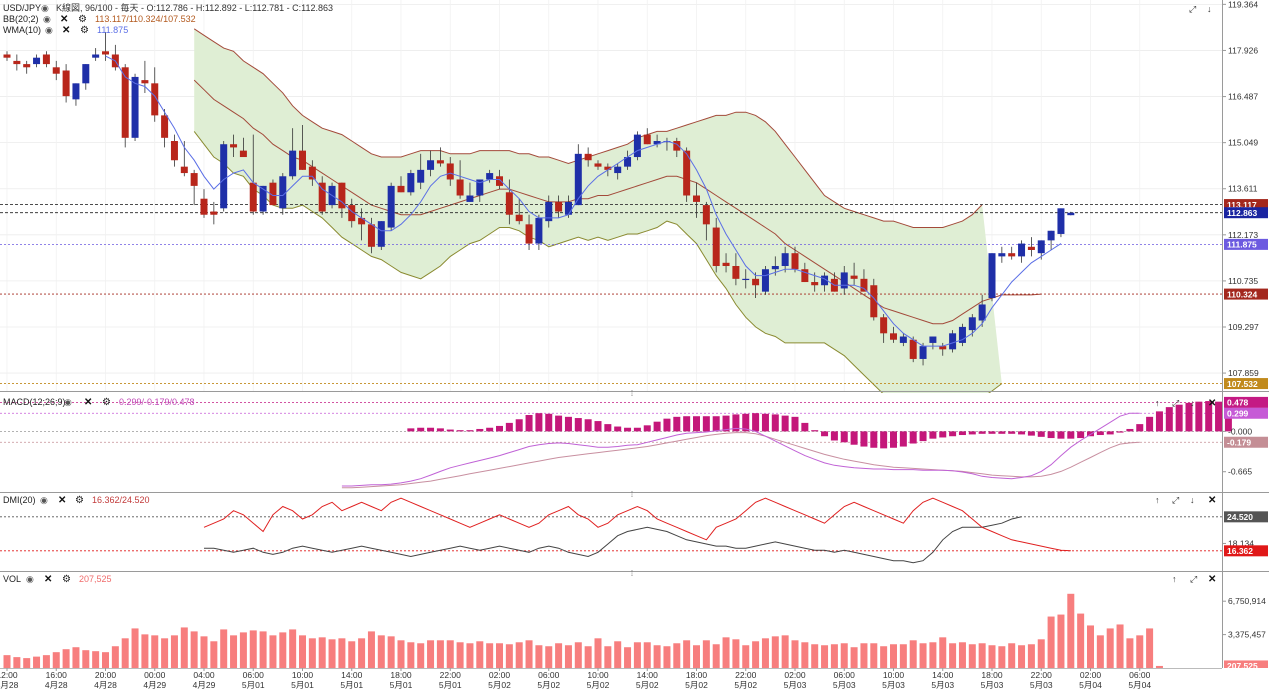 This screenshot has height=690, width=1269. Describe the element at coordinates (155, 675) in the screenshot. I see `time-axis-label: 00:00` at that location.